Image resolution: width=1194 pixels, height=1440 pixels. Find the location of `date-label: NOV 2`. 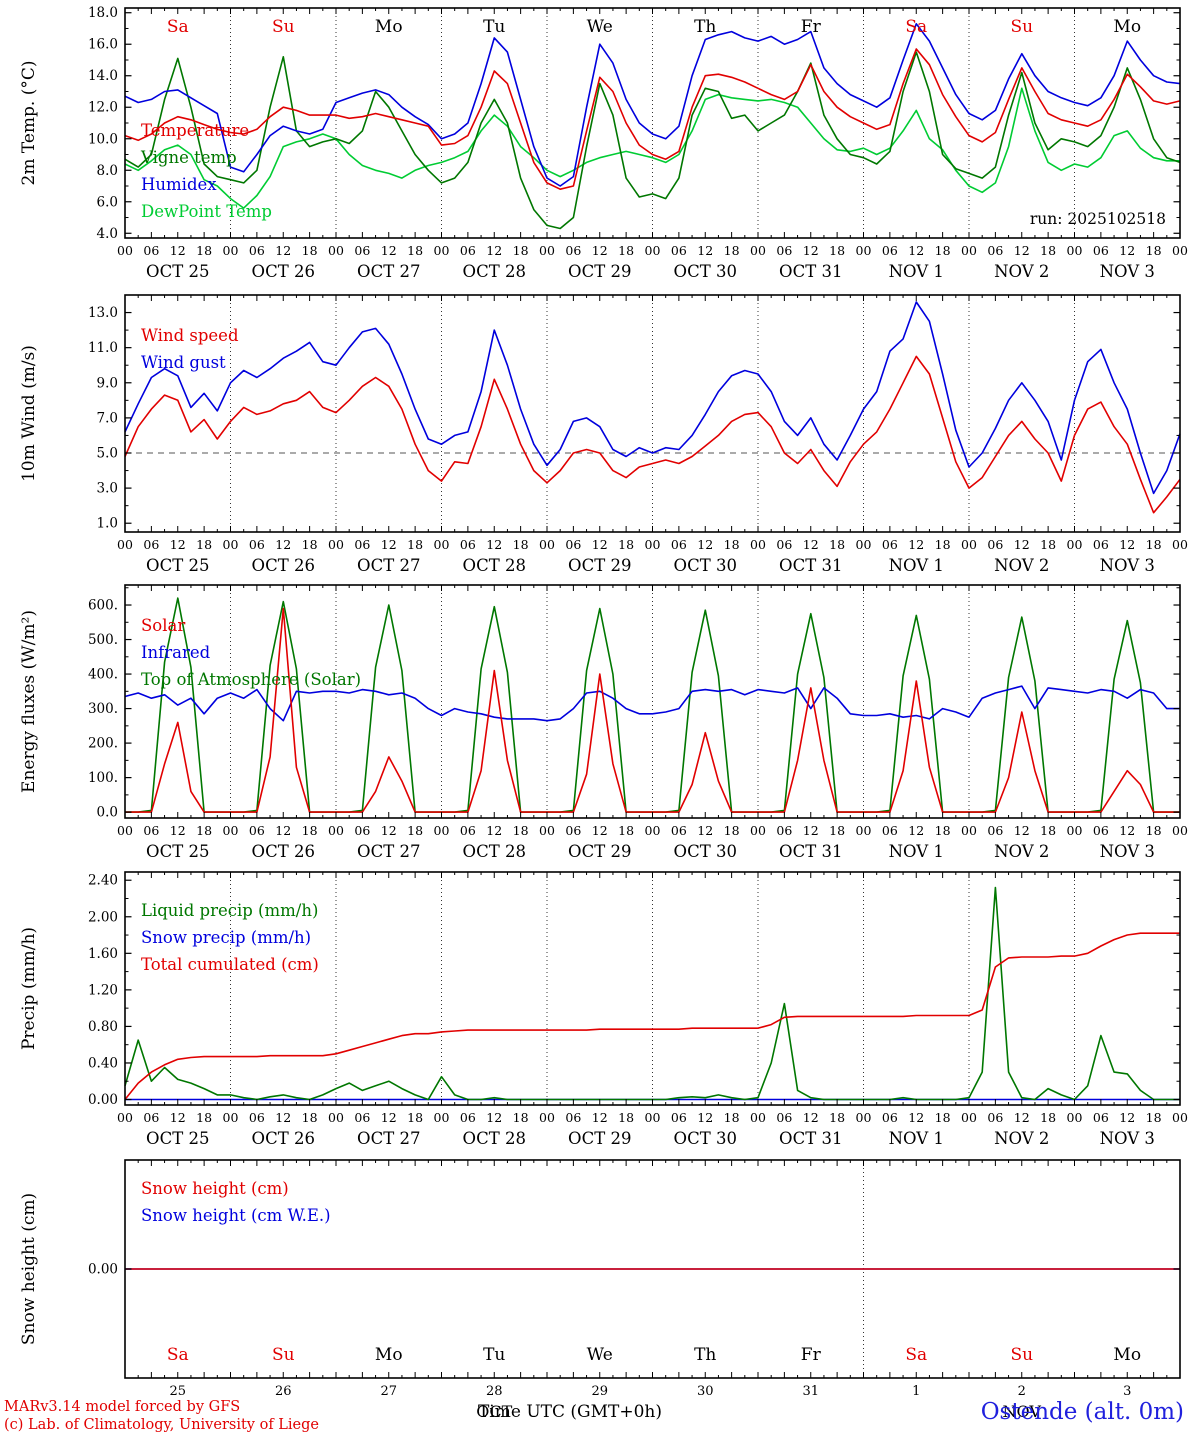

date-label: NOV 2 is located at coordinates (1021, 1138).